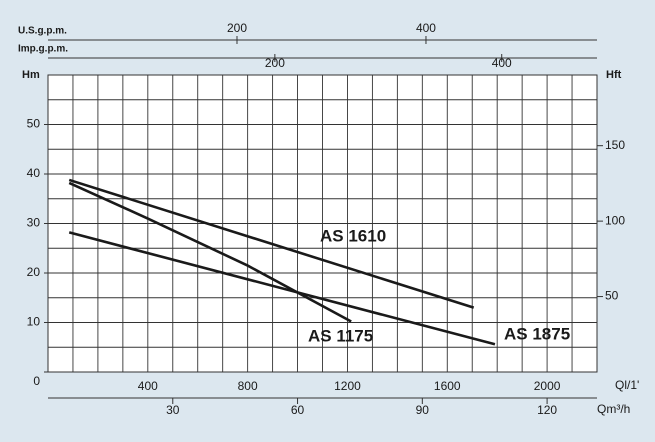  What do you see at coordinates (627, 385) in the screenshot?
I see `x-axis-label: Ql/1'` at bounding box center [627, 385].